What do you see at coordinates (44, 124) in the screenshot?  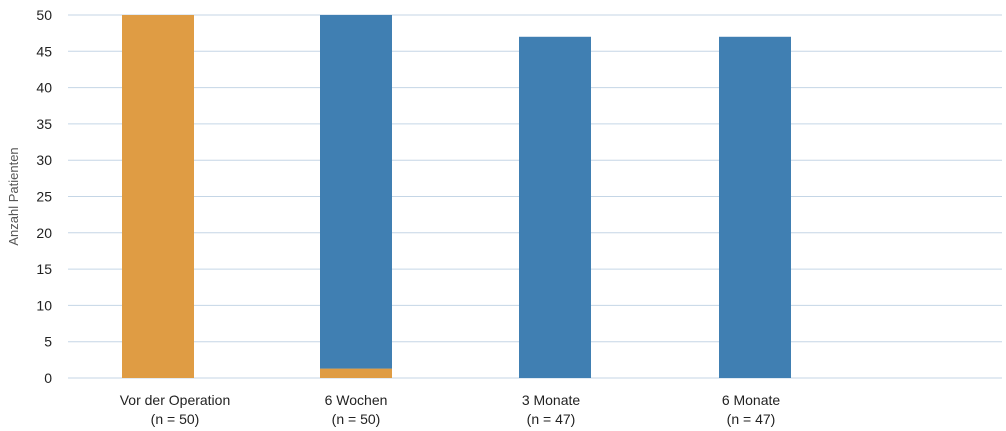 I see `y-tick-label: 35` at bounding box center [44, 124].